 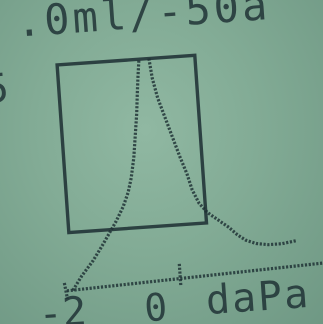 What do you see at coordinates (155, 304) in the screenshot?
I see `pressure-zero-label: 0` at bounding box center [155, 304].